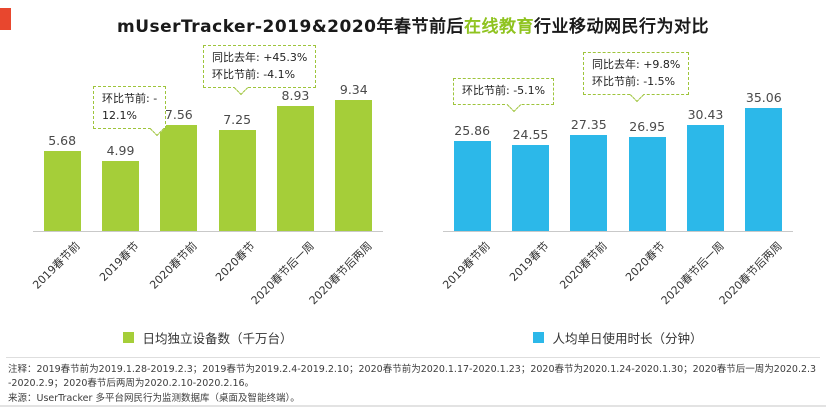 This screenshot has width=826, height=407. I want to click on footnote-source: 来源：UserTracker 多平台网民行为监测数据库（桌面及智能终端）。, so click(154, 398).